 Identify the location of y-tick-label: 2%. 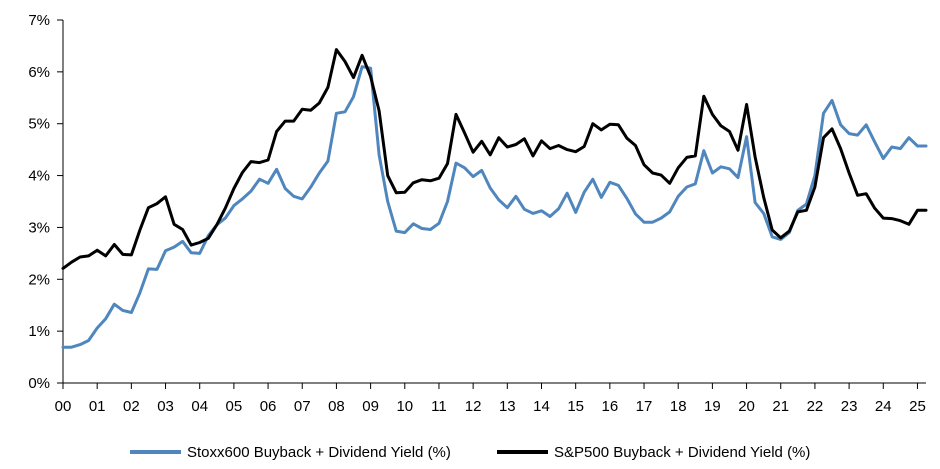
(39, 279).